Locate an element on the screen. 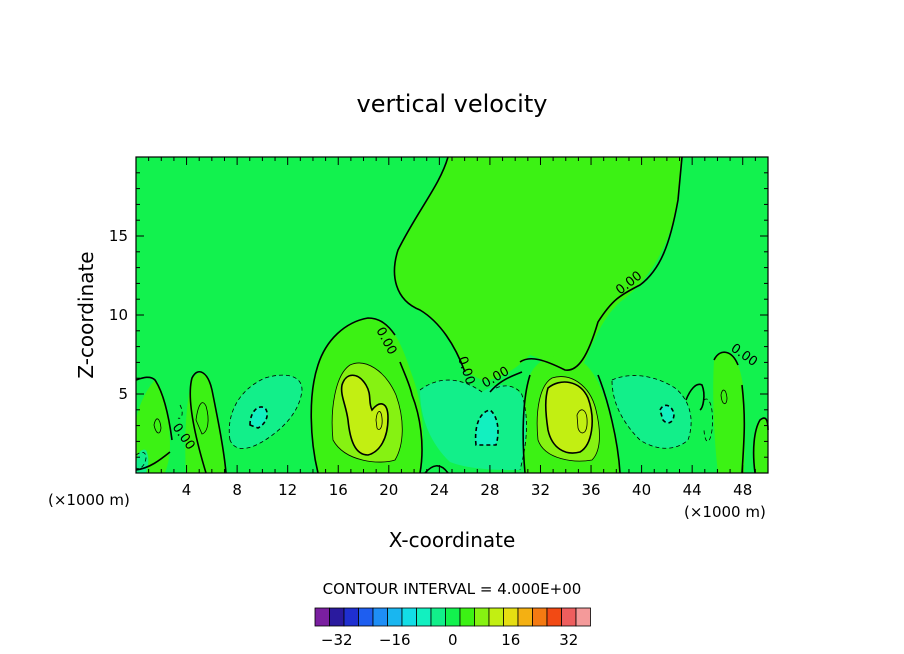 The image size is (904, 654). x-tick-label: 40 is located at coordinates (641, 490).